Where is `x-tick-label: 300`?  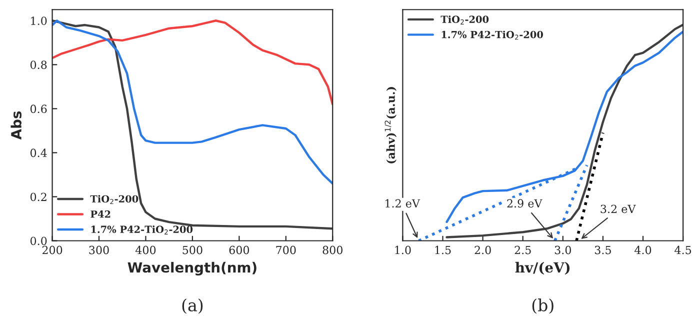
x-tick-label: 300 is located at coordinates (99, 250).